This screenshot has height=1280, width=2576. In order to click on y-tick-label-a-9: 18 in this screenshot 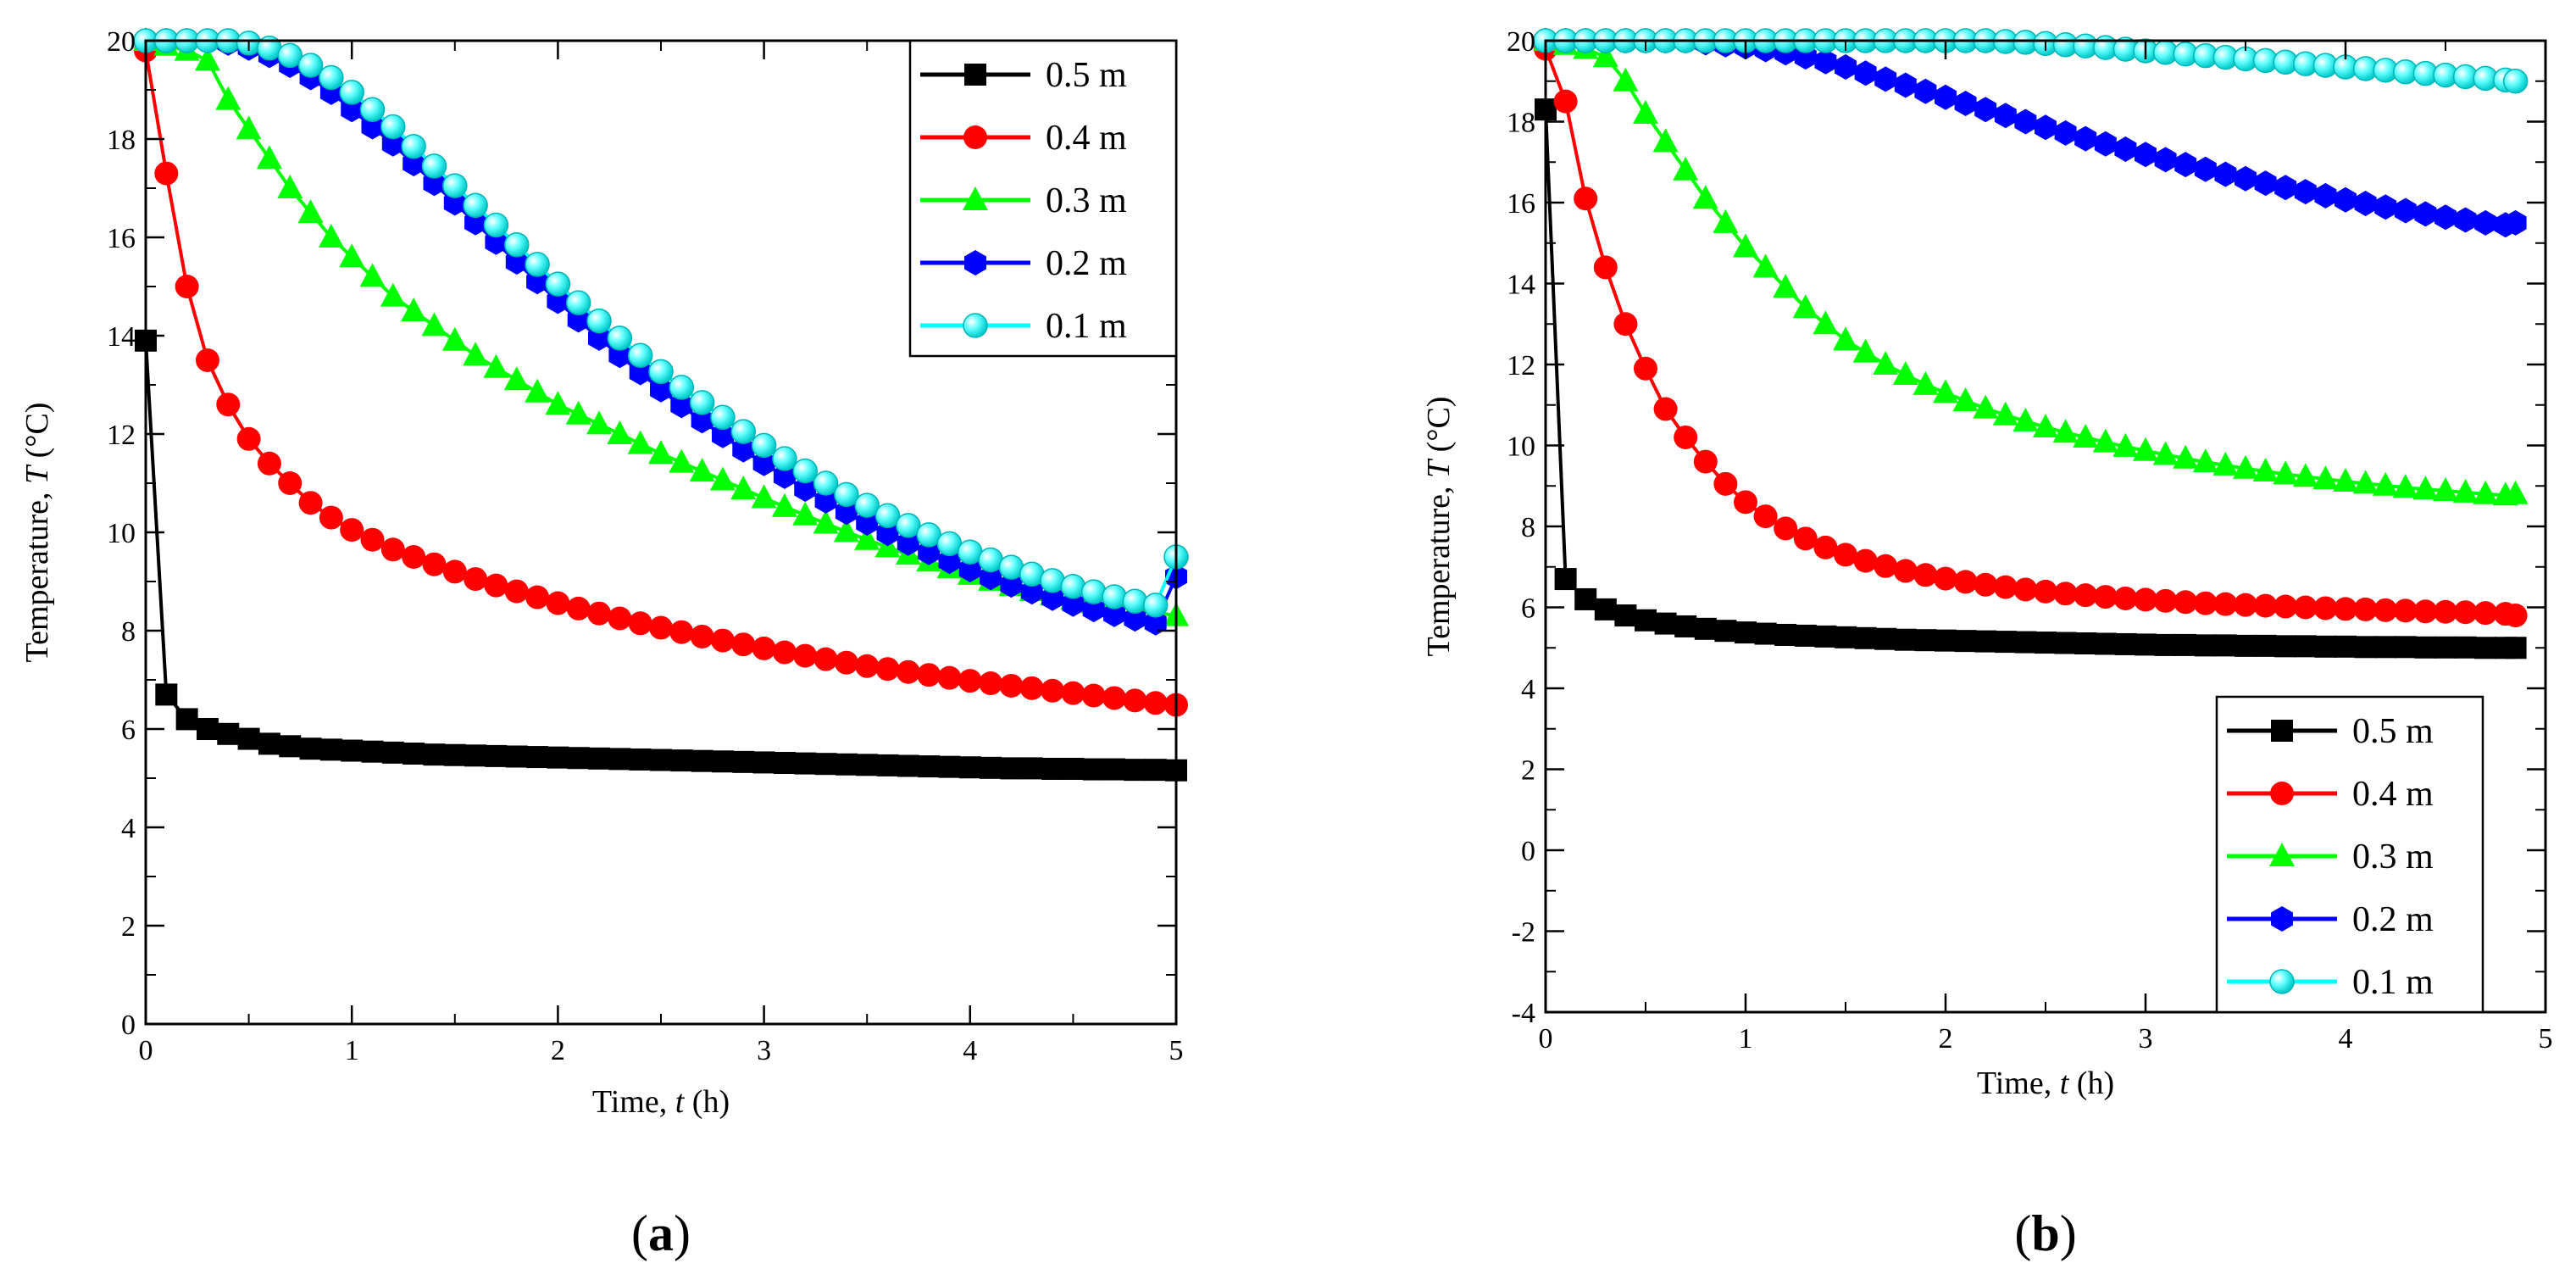, I will do `click(121, 140)`.